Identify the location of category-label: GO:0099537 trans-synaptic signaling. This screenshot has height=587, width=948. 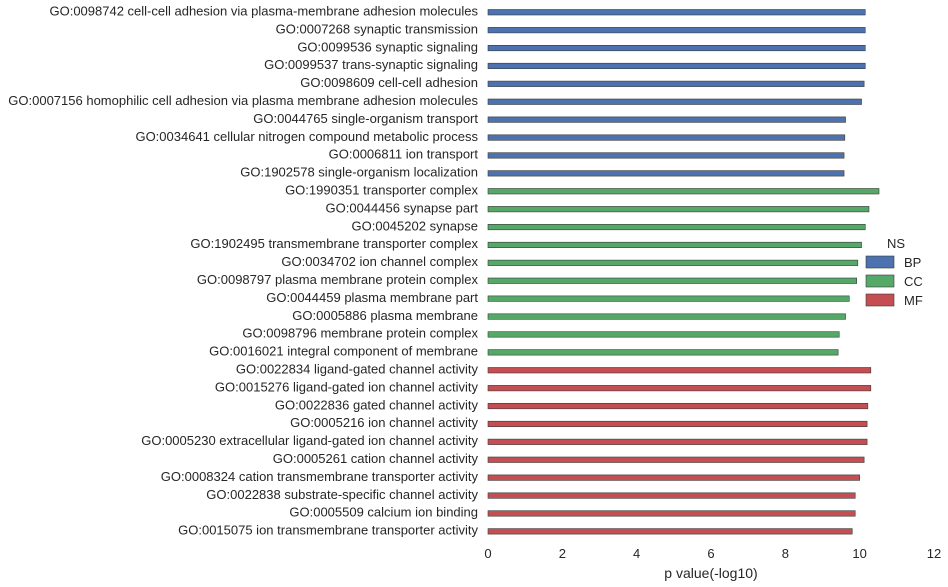
(371, 64).